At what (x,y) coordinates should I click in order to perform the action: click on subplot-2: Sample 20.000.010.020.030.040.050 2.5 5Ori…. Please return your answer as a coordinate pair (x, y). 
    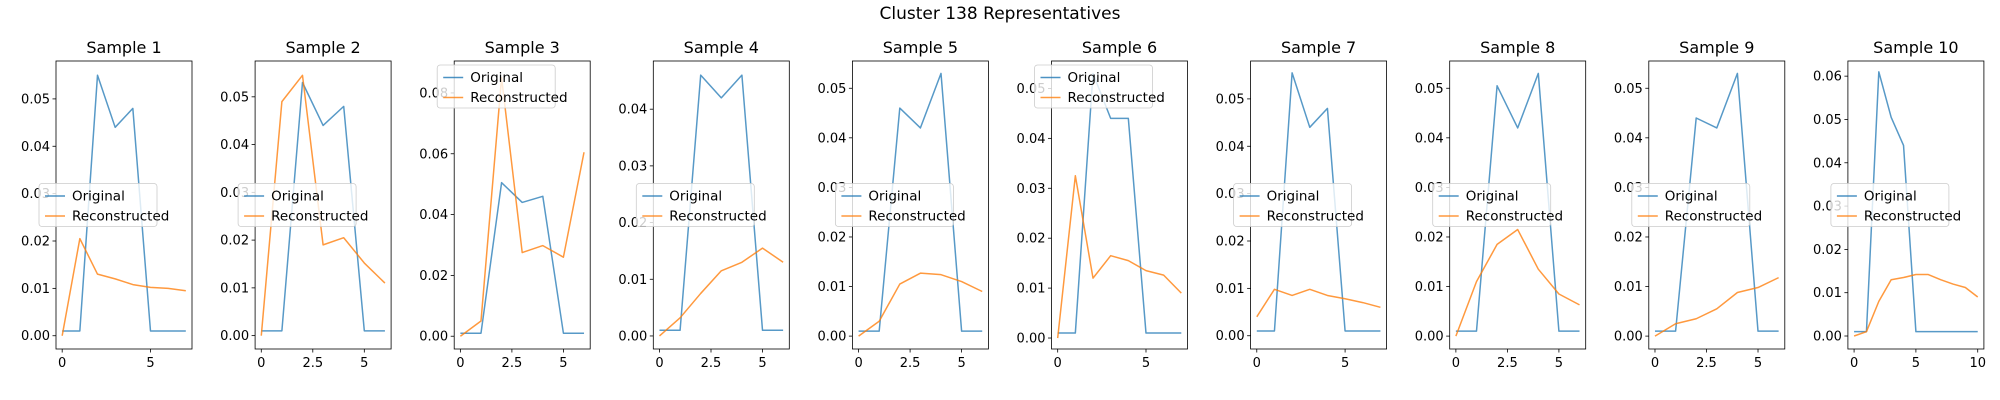
    Looking at the image, I should click on (306, 204).